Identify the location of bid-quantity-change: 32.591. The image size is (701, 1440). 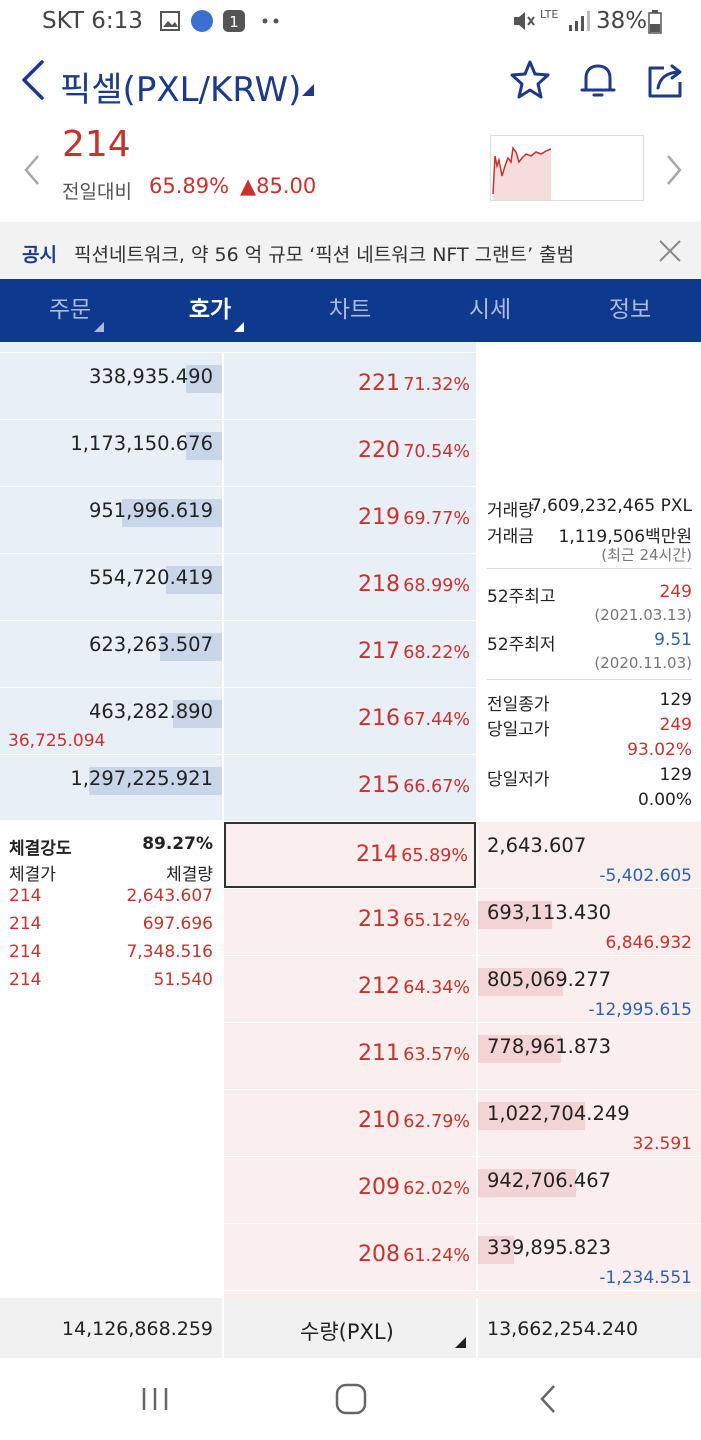
(662, 1144).